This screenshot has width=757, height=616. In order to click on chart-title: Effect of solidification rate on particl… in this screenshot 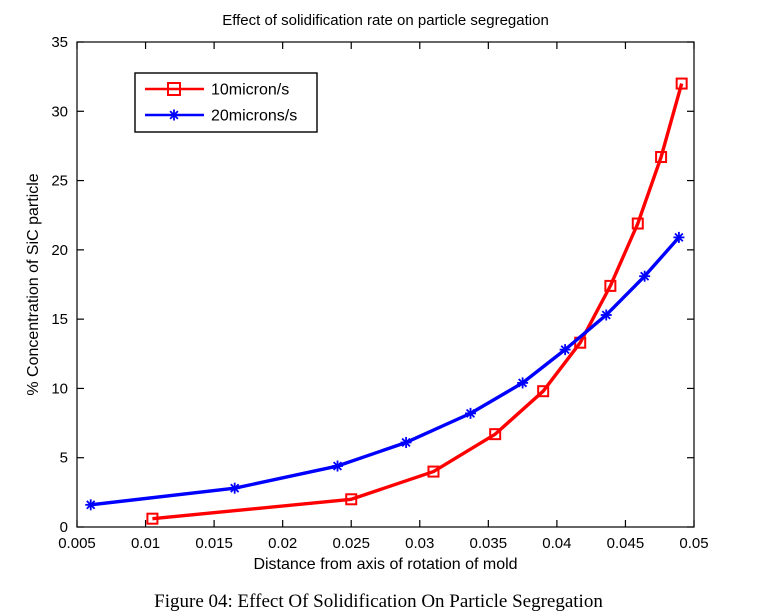, I will do `click(385, 20)`.